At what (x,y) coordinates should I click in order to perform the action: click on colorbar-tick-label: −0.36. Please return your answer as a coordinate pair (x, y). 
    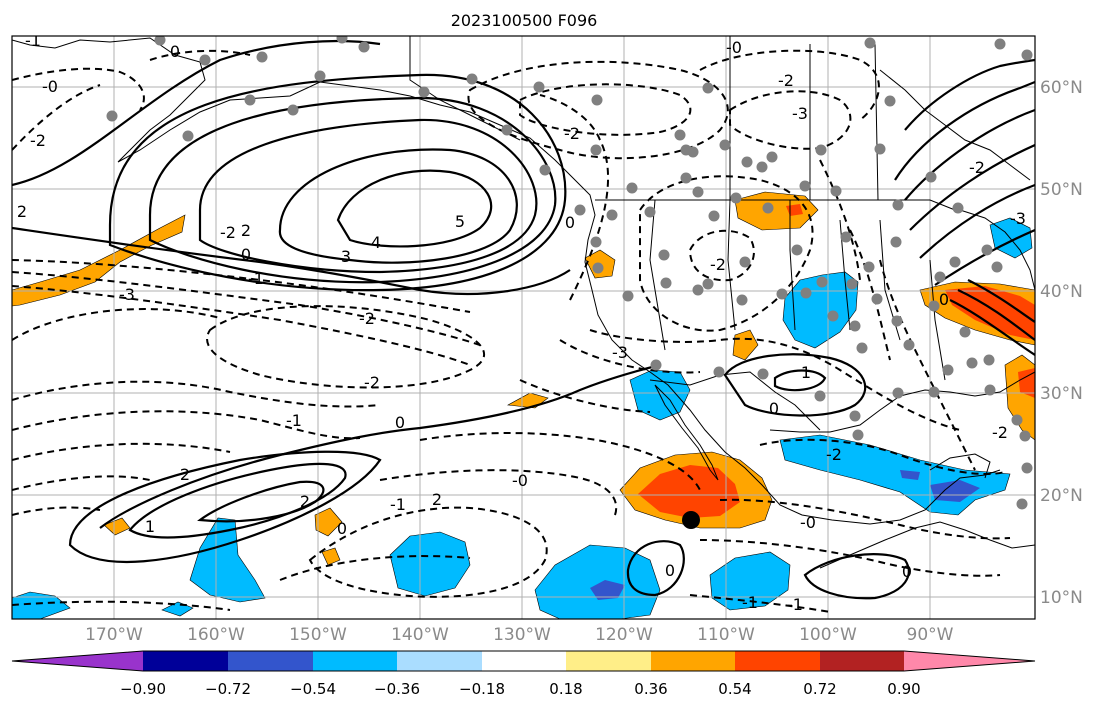
    Looking at the image, I should click on (397, 689).